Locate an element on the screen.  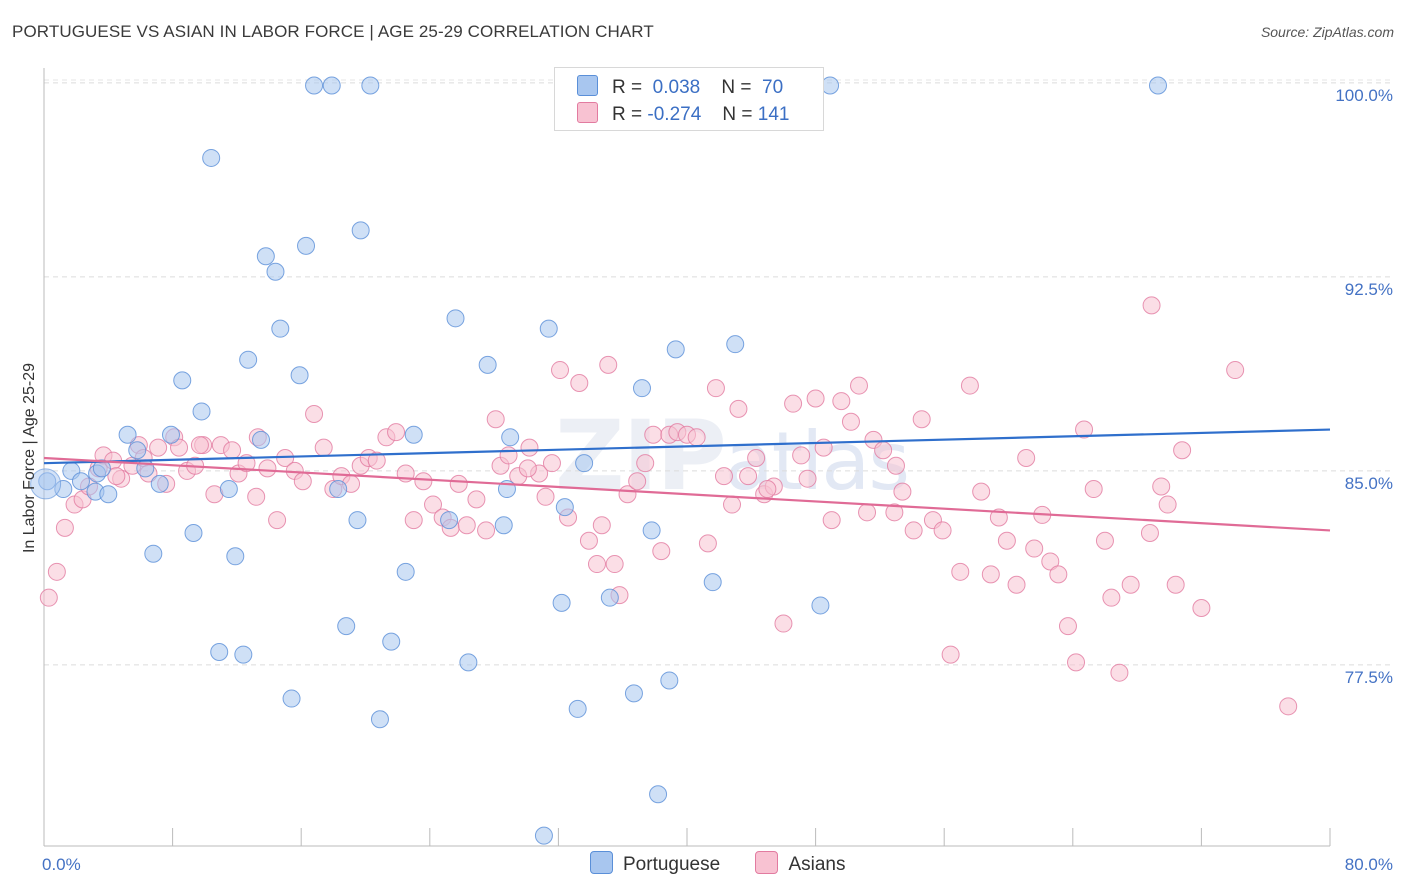
legend-n-value: 70 is located at coordinates (773, 87).